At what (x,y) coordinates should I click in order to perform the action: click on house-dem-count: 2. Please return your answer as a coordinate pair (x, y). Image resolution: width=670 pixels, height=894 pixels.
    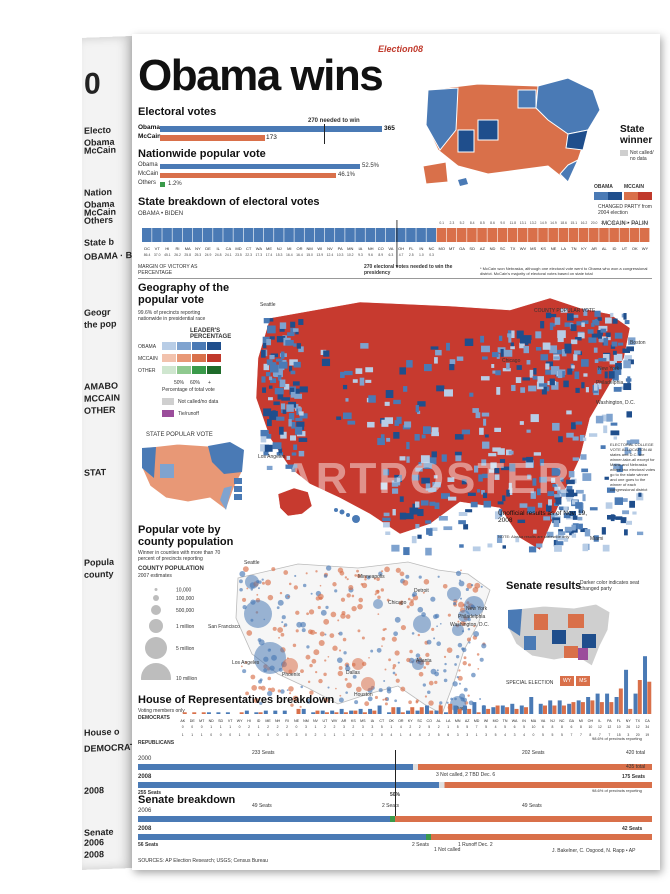
    Looking at the image, I should click on (334, 727).